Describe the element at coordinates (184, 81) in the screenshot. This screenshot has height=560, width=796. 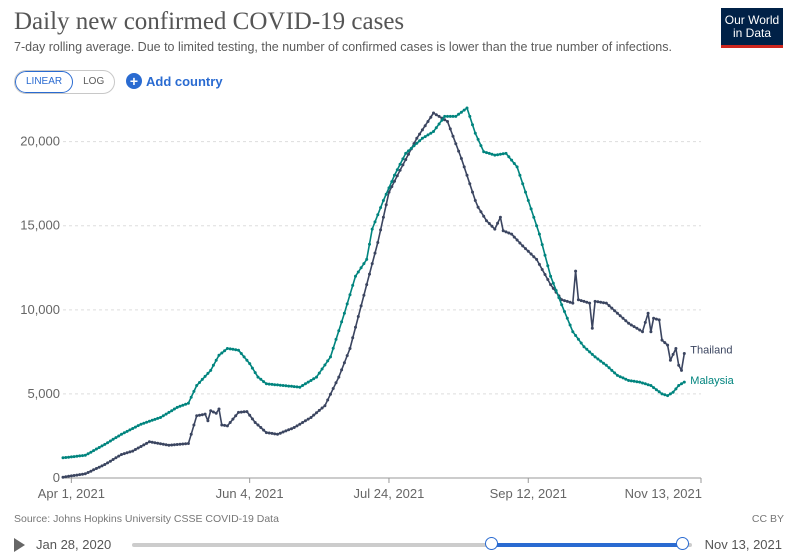
I see `add-country-label: Add country` at that location.